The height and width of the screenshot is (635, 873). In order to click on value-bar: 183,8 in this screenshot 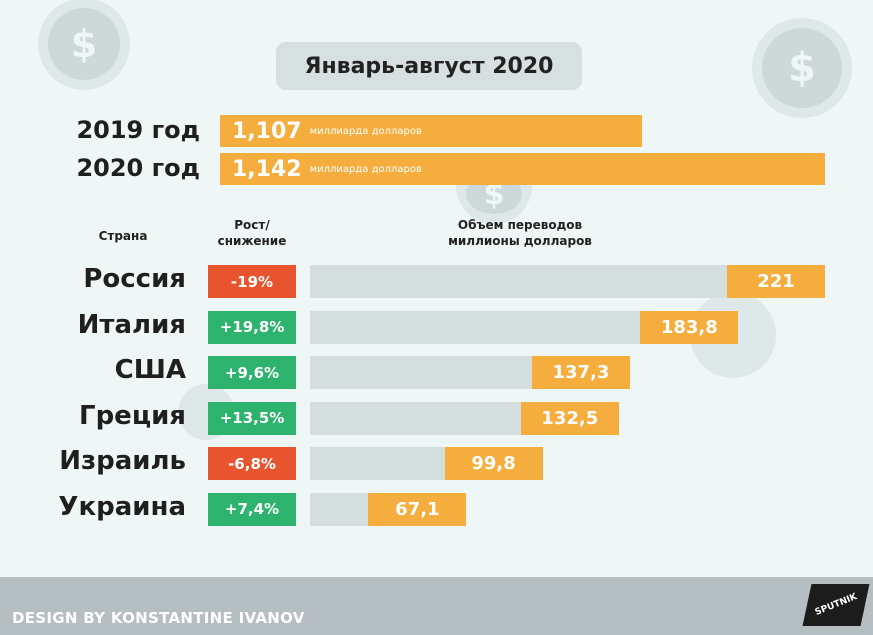, I will do `click(689, 327)`.